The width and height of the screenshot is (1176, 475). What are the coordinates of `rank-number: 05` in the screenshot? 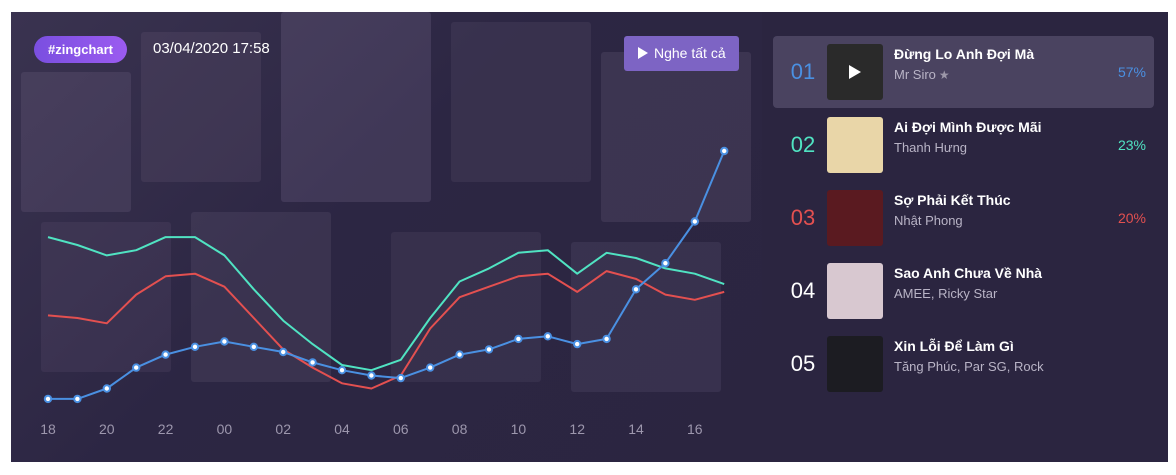 It's located at (803, 363).